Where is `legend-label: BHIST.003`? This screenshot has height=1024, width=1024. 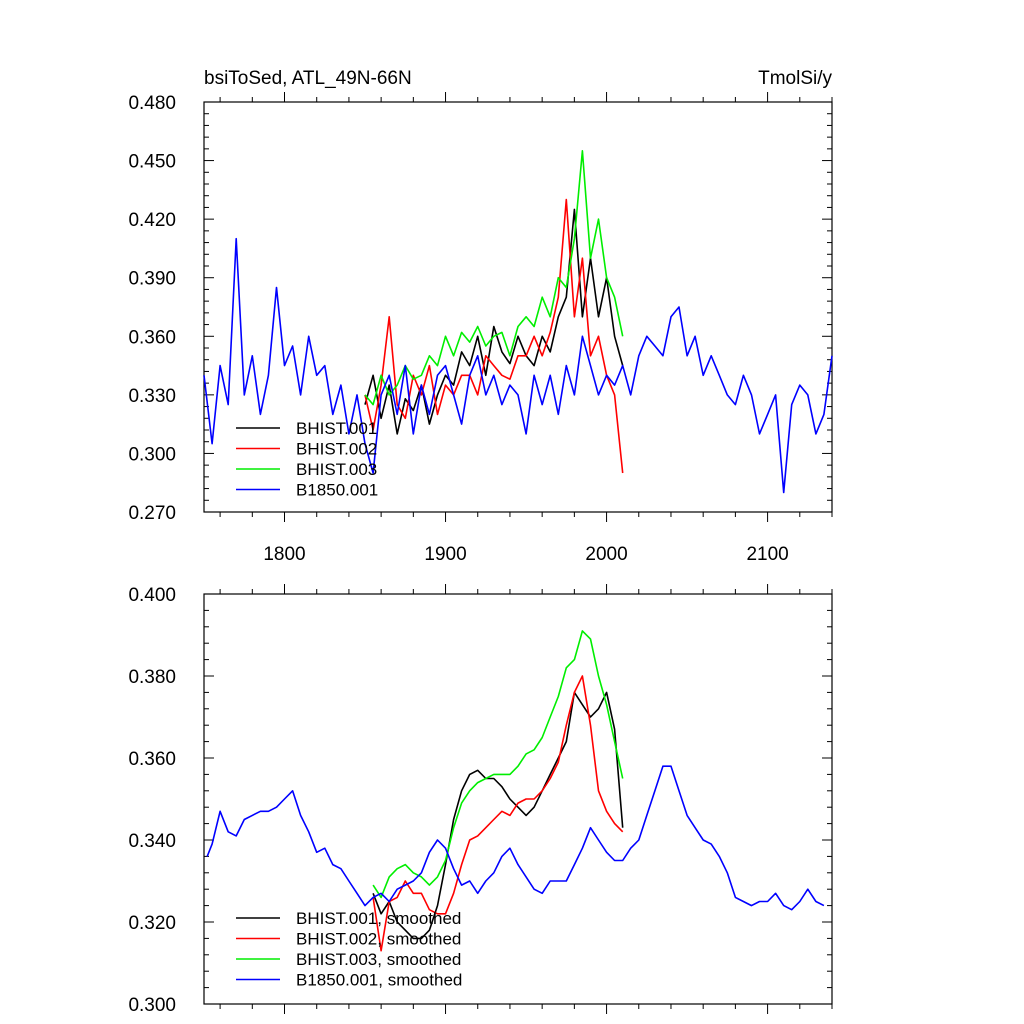
legend-label: BHIST.003 is located at coordinates (336, 469).